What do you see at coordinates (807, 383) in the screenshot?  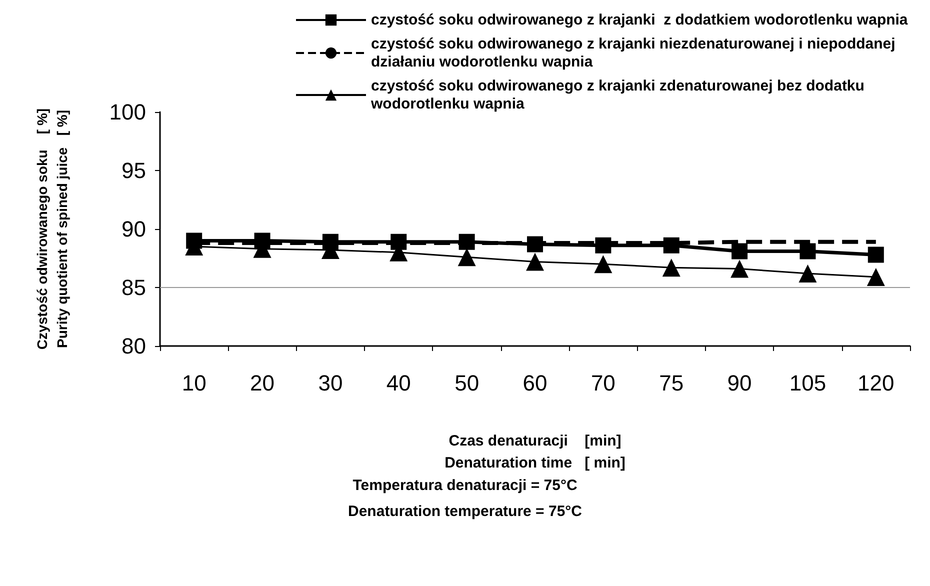 I see `x-tick-label: 105` at bounding box center [807, 383].